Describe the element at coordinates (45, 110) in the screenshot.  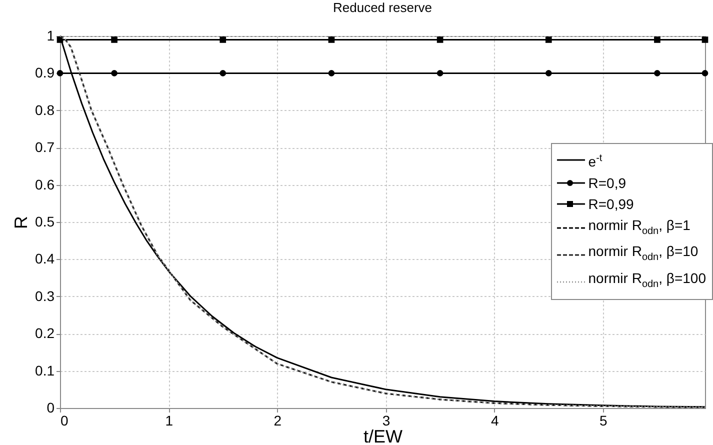
I see `y-tick-label: 0.8` at that location.